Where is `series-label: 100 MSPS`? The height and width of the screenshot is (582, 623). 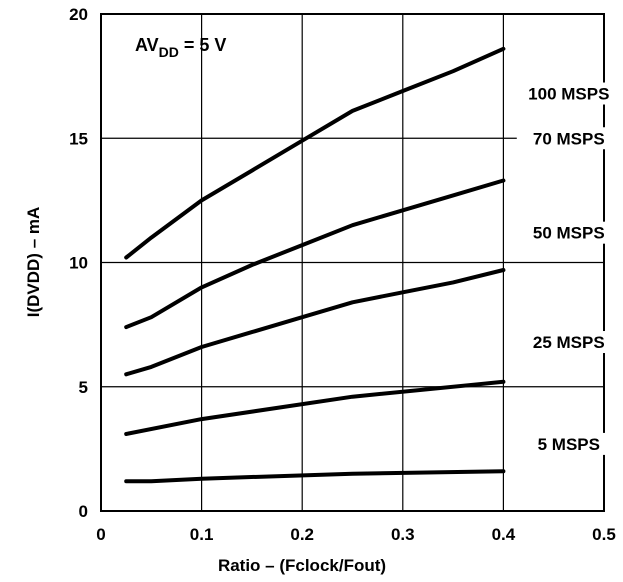
series-label: 100 MSPS is located at coordinates (568, 94).